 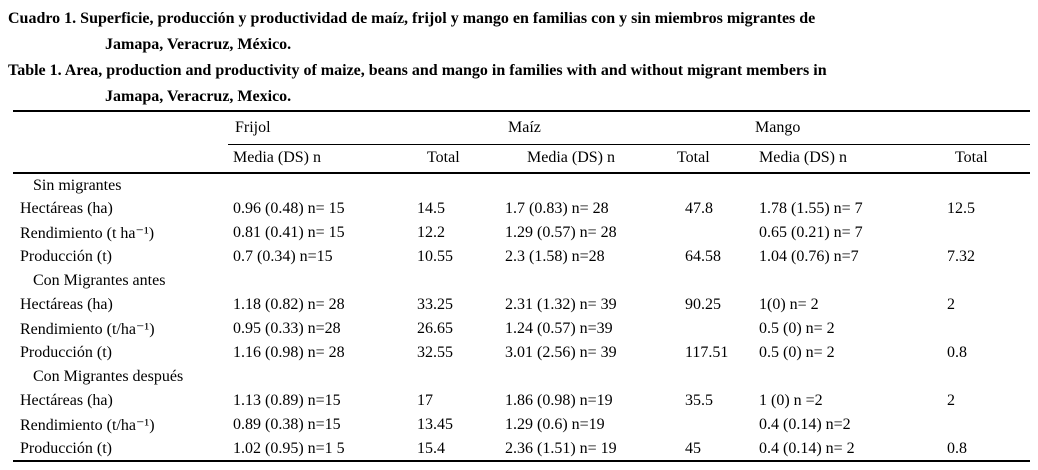 What do you see at coordinates (961, 208) in the screenshot?
I see `table-cell: 12.5` at bounding box center [961, 208].